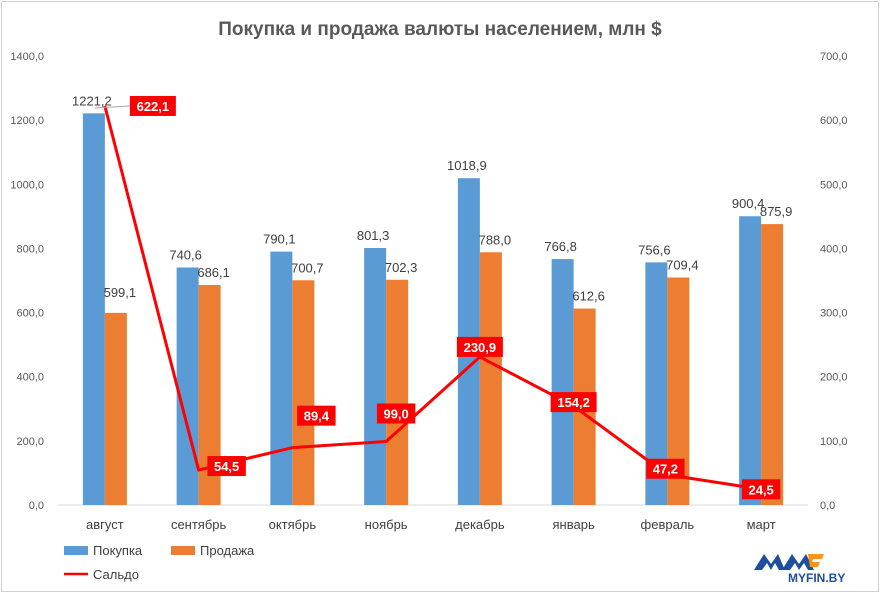 The height and width of the screenshot is (593, 880). What do you see at coordinates (279, 239) in the screenshot?
I see `label-pokupka: 790,1` at bounding box center [279, 239].